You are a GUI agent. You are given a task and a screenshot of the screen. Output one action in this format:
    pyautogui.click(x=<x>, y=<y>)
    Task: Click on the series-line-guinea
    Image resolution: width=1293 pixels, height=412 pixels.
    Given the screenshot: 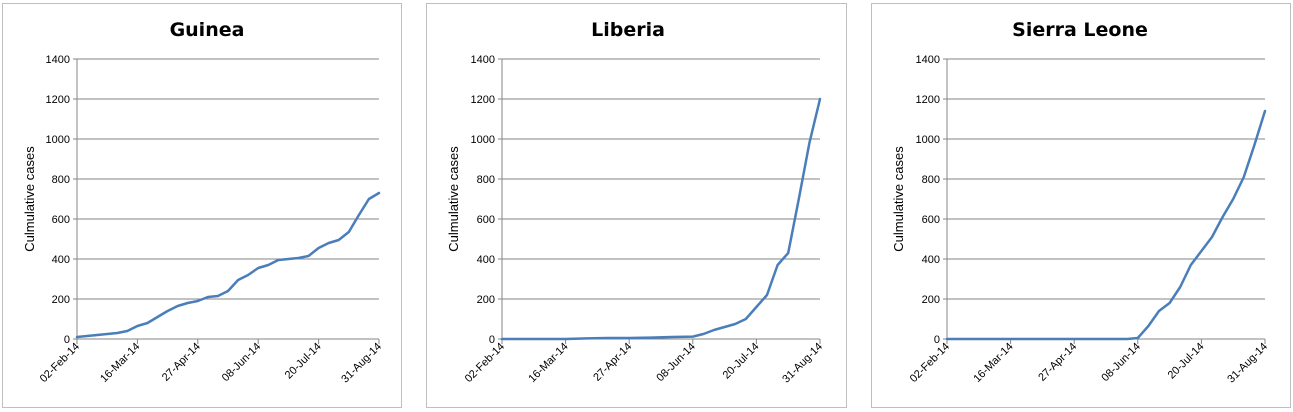 What is the action you would take?
    pyautogui.click(x=228, y=265)
    